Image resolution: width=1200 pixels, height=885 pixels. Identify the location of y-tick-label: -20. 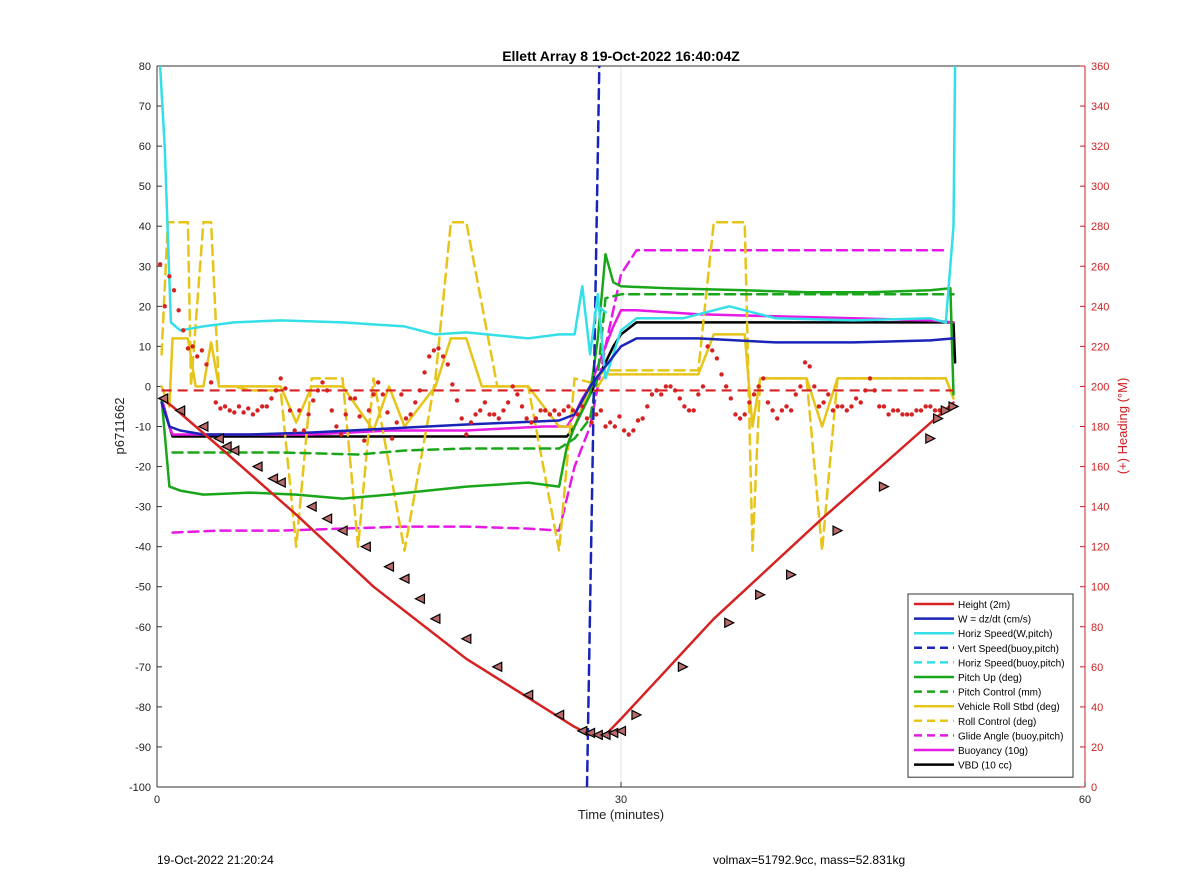
(143, 468).